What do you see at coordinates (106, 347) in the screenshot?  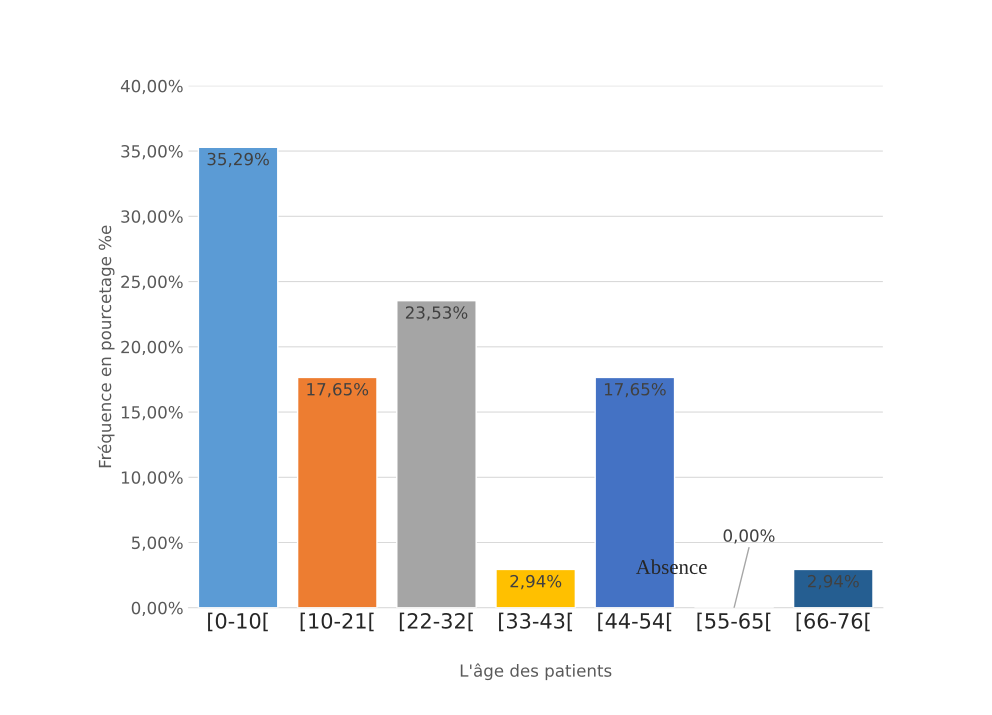 I see `y-axis-title: Fréquence en pourcetage %e` at bounding box center [106, 347].